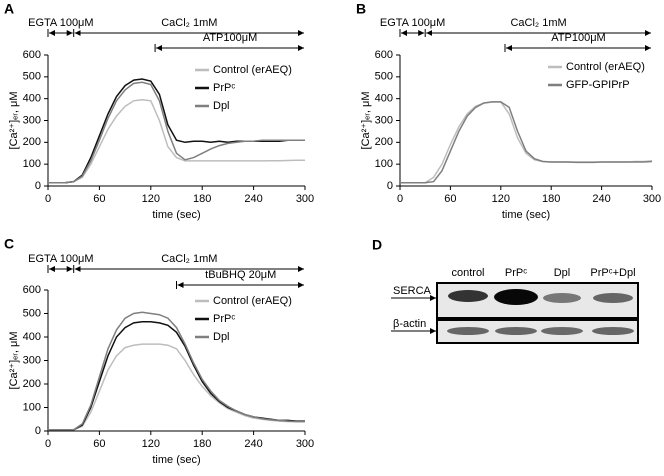 Image resolution: width=664 pixels, height=476 pixels. I want to click on lane-label: control, so click(467, 273).